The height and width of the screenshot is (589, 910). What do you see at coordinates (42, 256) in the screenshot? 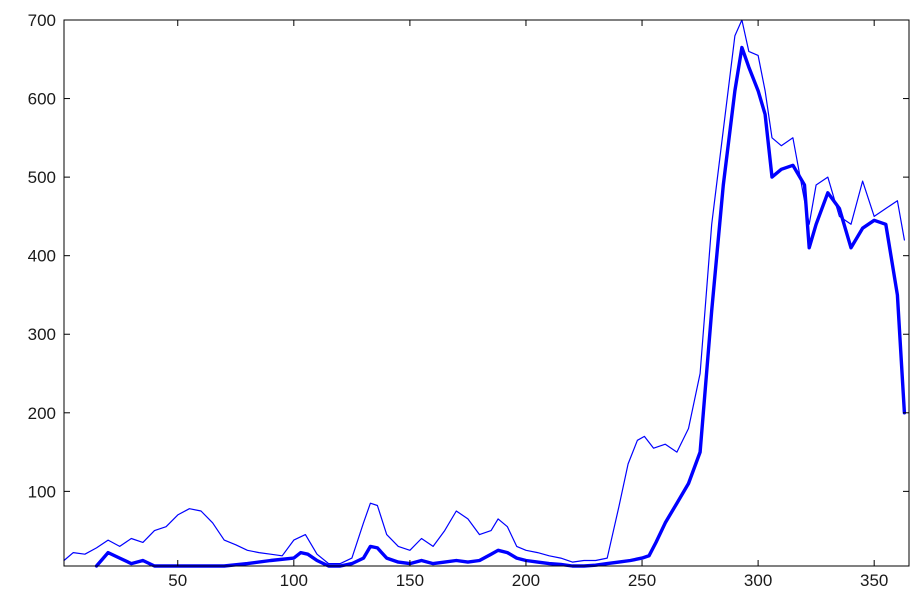
I see `y-tick-label-400: 400` at bounding box center [42, 256].